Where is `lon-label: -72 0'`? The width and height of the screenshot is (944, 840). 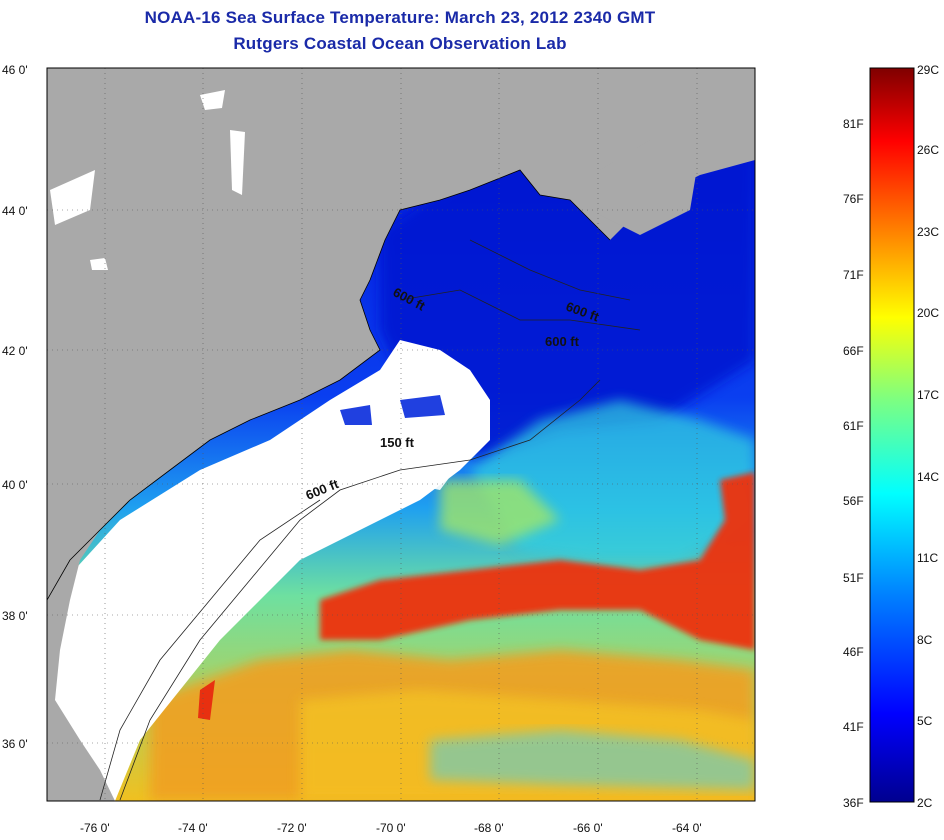
lon-label: -72 0' is located at coordinates (292, 828).